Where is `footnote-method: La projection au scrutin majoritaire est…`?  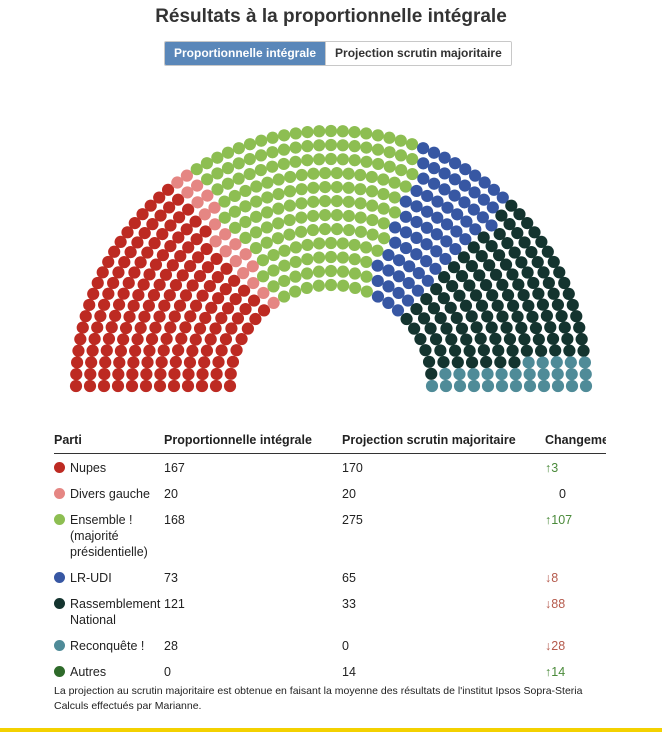
footnote-method: La projection au scrutin majoritaire est… is located at coordinates (318, 691).